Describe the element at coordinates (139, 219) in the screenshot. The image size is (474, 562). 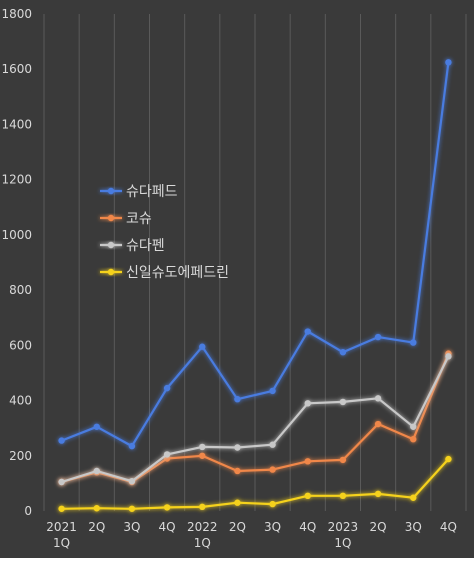
I see `legend-label: 코슈` at that location.